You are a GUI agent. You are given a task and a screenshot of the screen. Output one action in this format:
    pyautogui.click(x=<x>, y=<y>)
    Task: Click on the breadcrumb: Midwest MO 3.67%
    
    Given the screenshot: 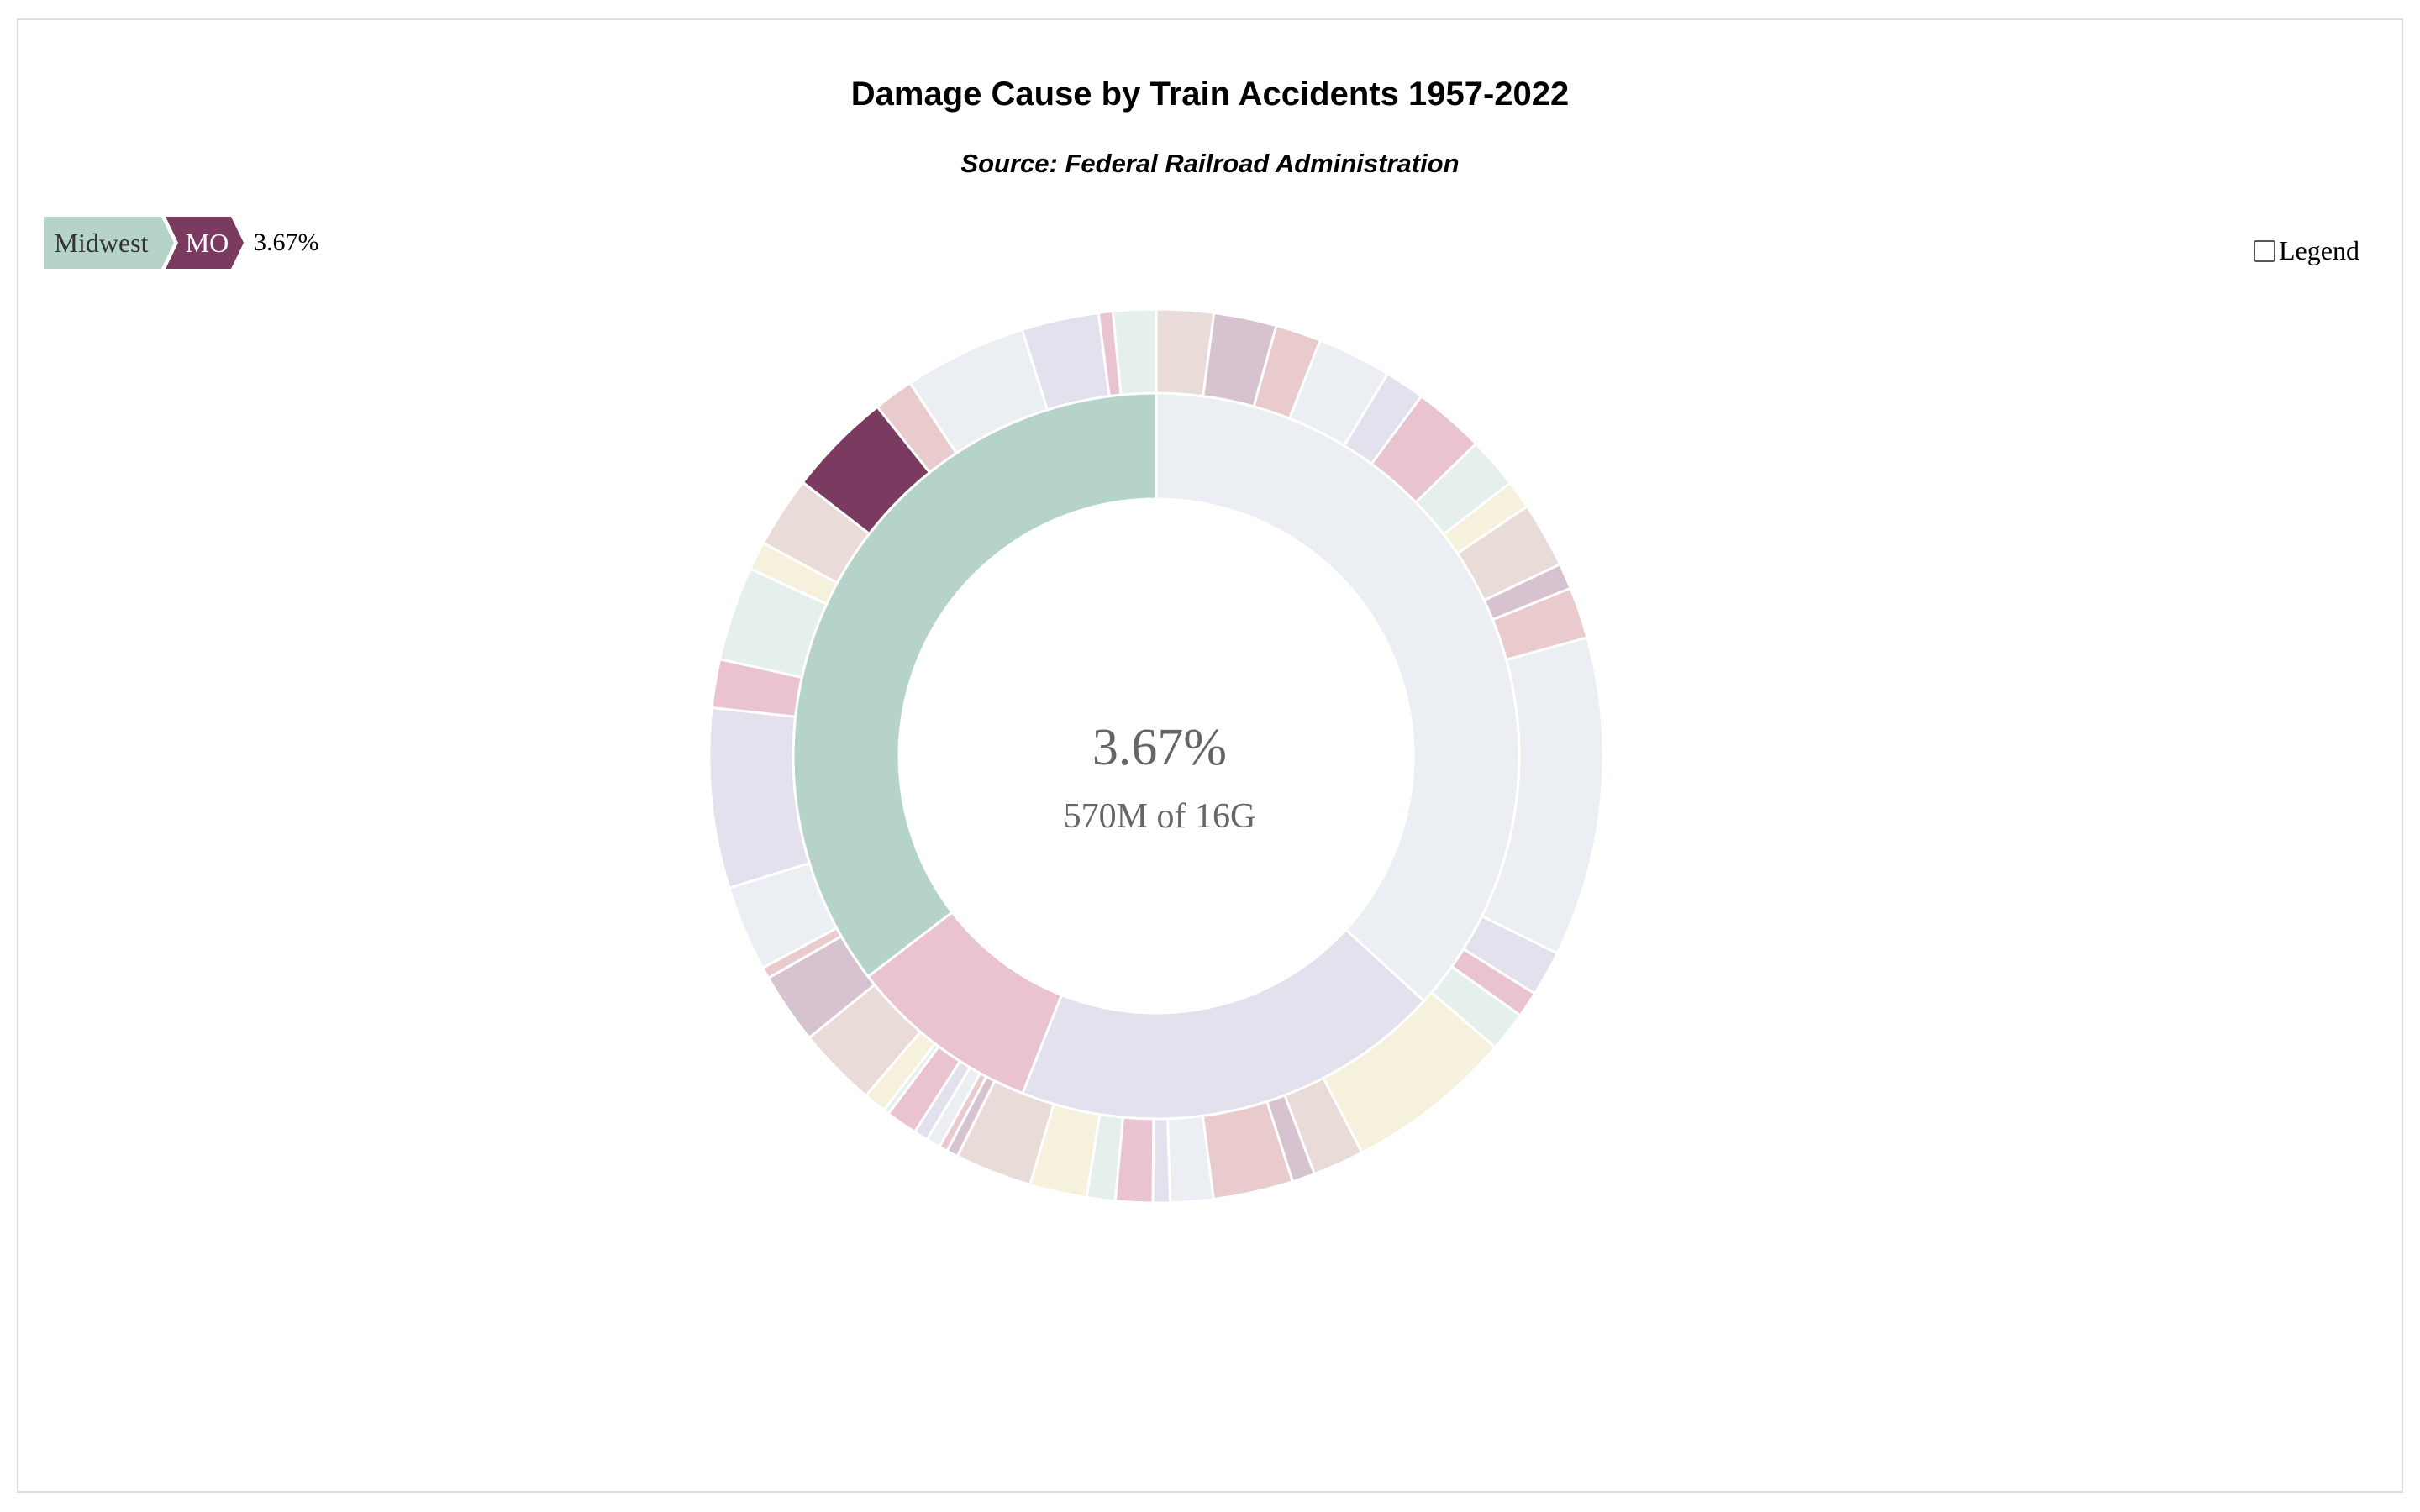 What is the action you would take?
    pyautogui.click(x=181, y=243)
    